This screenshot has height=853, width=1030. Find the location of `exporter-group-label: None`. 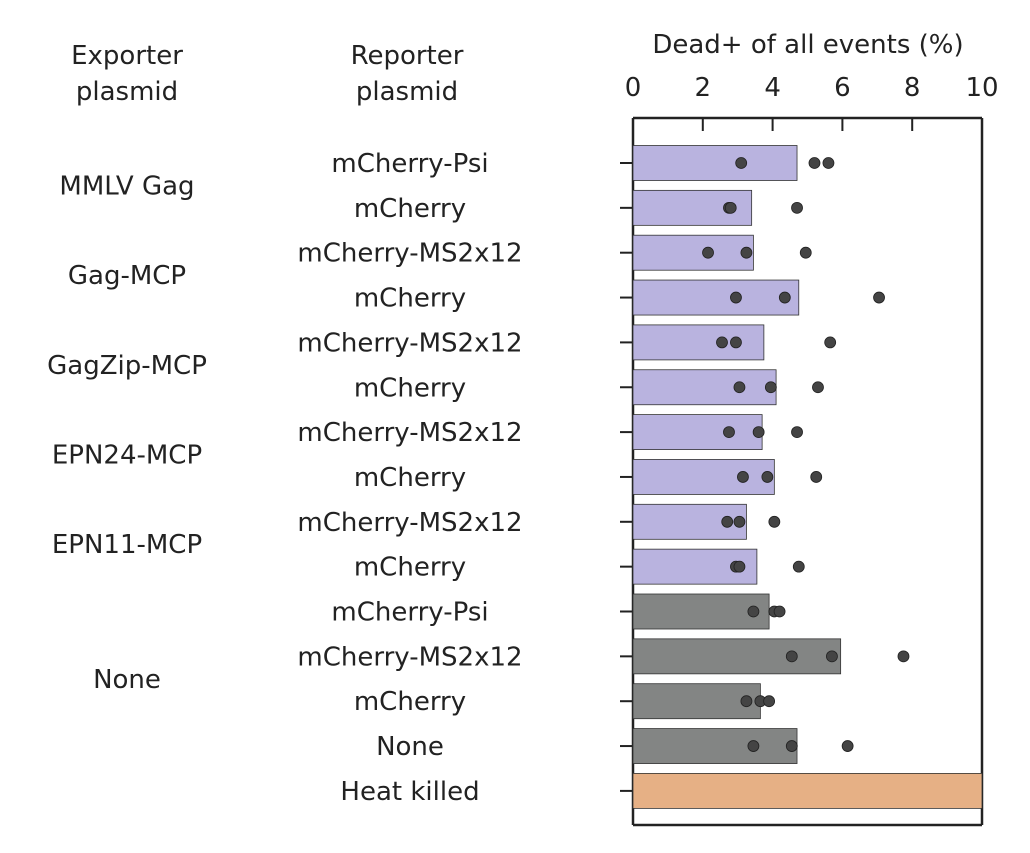

exporter-group-label: None is located at coordinates (127, 680).